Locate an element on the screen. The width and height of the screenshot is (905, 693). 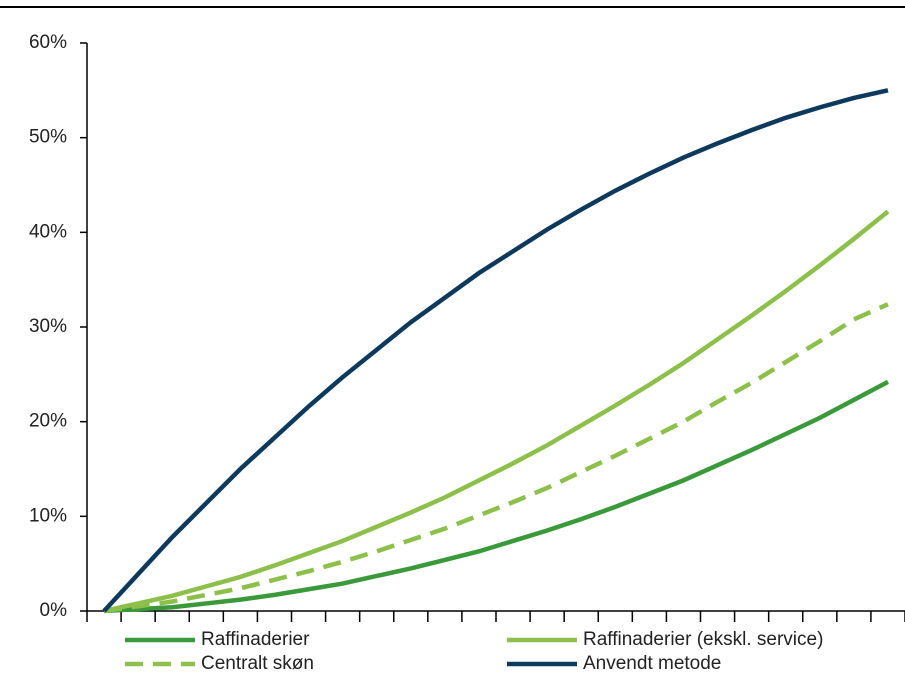
legend-label: Centralt skøn is located at coordinates (257, 663).